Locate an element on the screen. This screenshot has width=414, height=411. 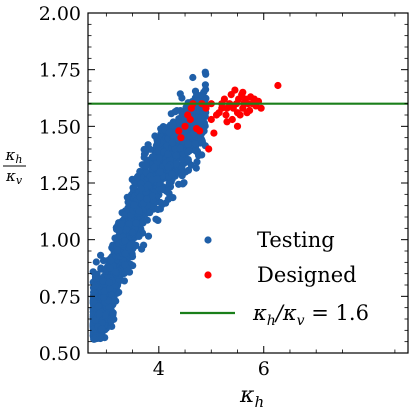
x-tick-label: 4 is located at coordinates (159, 369).